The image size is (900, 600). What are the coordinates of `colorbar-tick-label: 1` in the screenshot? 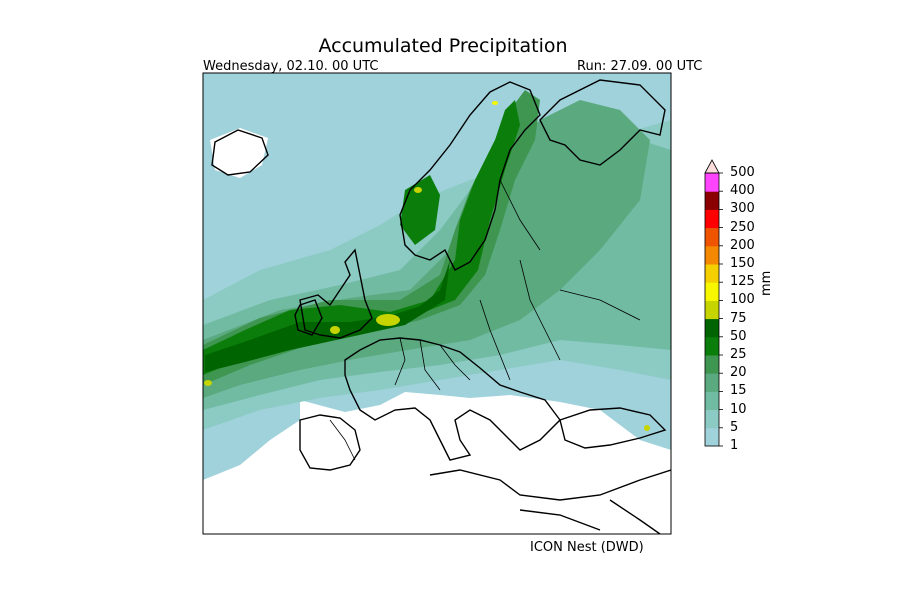 It's located at (734, 445).